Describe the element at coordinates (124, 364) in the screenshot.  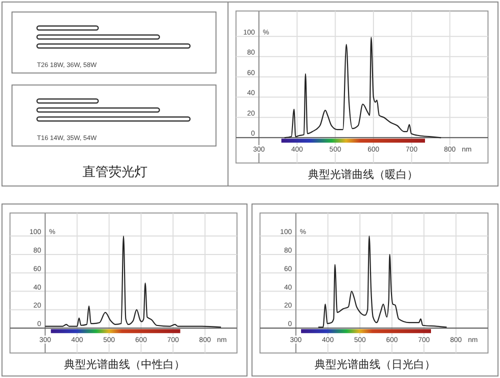
I see `text: 典型光谱曲线（中性白）` at that location.